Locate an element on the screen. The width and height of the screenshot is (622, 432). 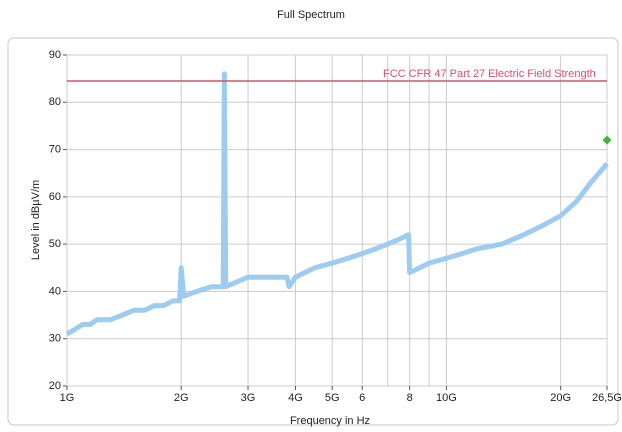
x-tick-label: 6 is located at coordinates (362, 398).